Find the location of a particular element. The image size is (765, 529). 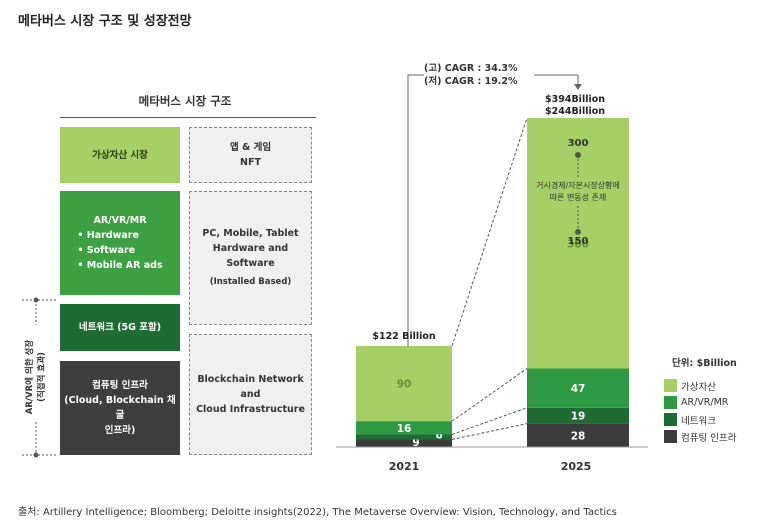

cagr-label: (고) CAGR : 34.3% (저) CAGR : 19.2% is located at coordinates (479, 75).